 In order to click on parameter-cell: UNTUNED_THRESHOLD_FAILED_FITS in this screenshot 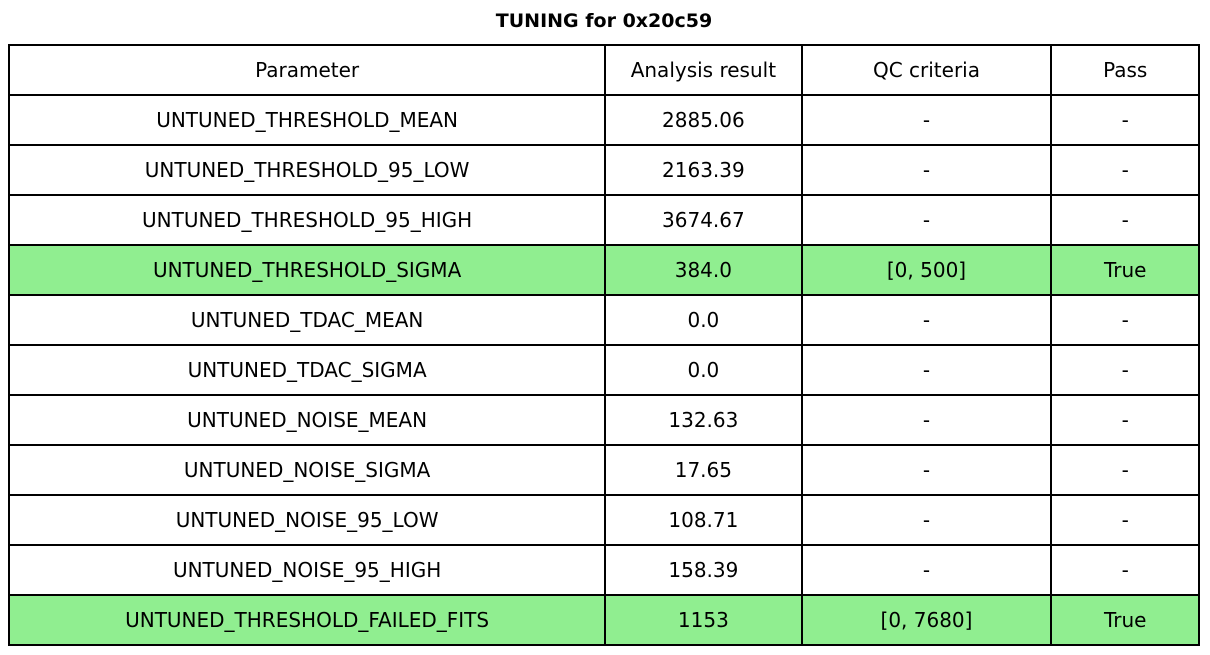, I will do `click(307, 620)`.